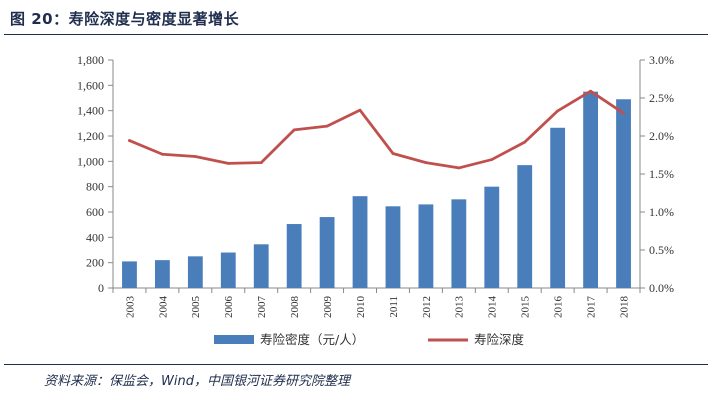 This screenshot has height=401, width=712. I want to click on footer-divider, so click(356, 364).